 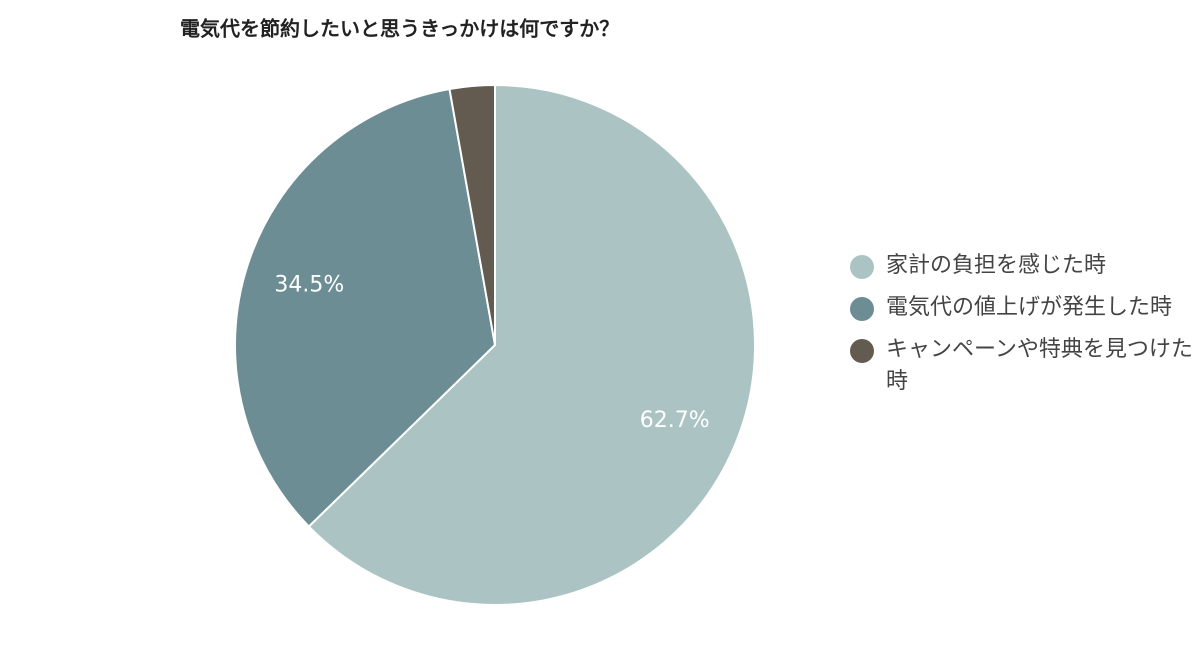 I want to click on legend-item: キャンペーンや特典を見つけた時, so click(x=1025, y=366).